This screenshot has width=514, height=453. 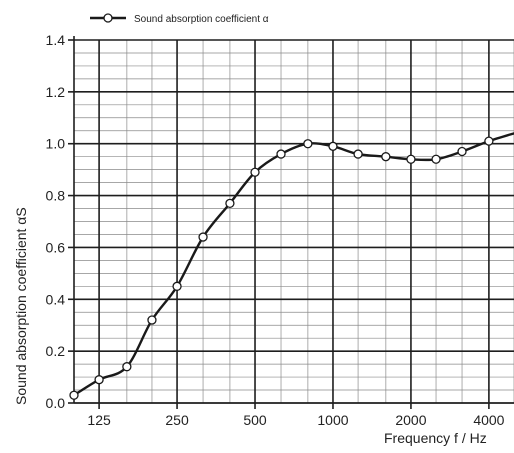 I want to click on y-axis-title: Sound absorption coefficient αS, so click(x=21, y=306).